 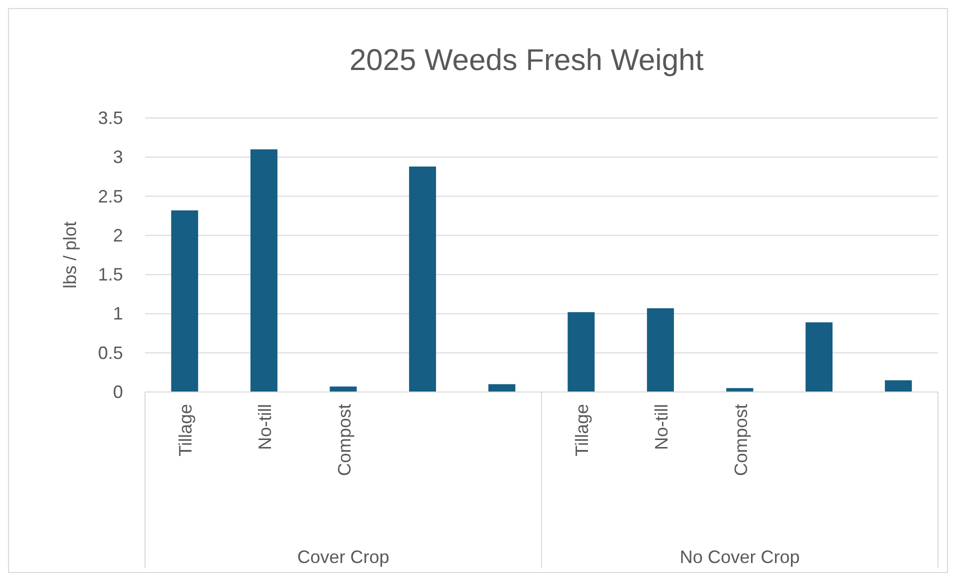 I want to click on y-tick-label: 0, so click(x=117, y=392).